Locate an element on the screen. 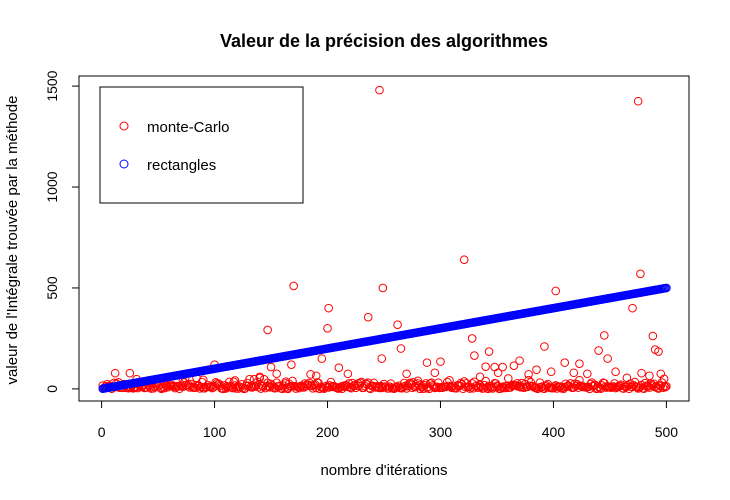 The height and width of the screenshot is (500, 730). legend-label-rectangles: rectangles is located at coordinates (181, 165).